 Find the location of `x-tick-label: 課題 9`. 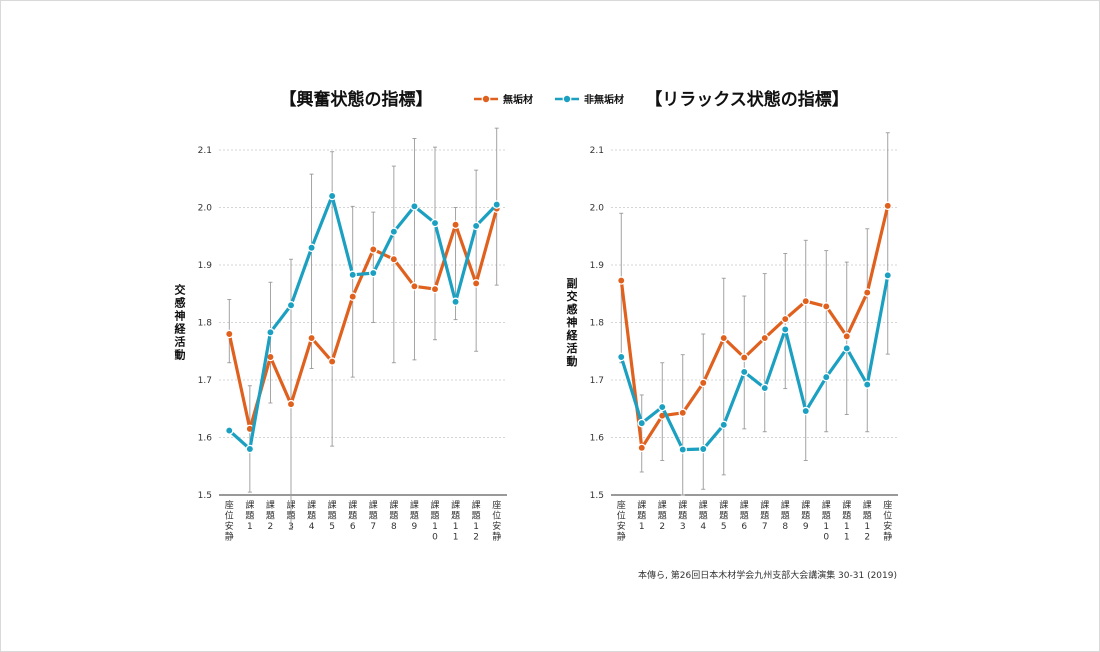

x-tick-label: 課題 9 is located at coordinates (414, 515).